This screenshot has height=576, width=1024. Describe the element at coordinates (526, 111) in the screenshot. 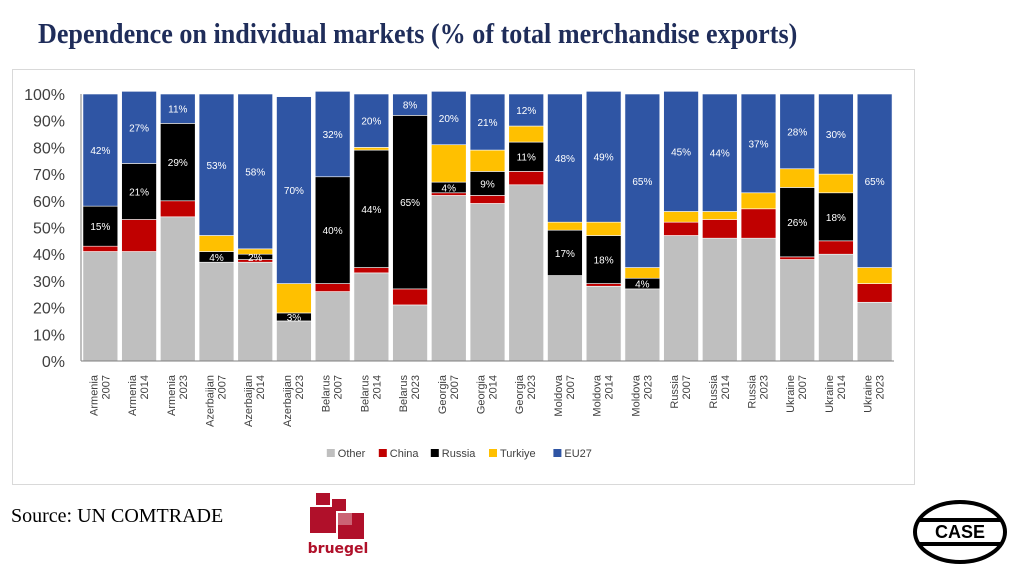

I see `data-label-eu27: 12%` at that location.